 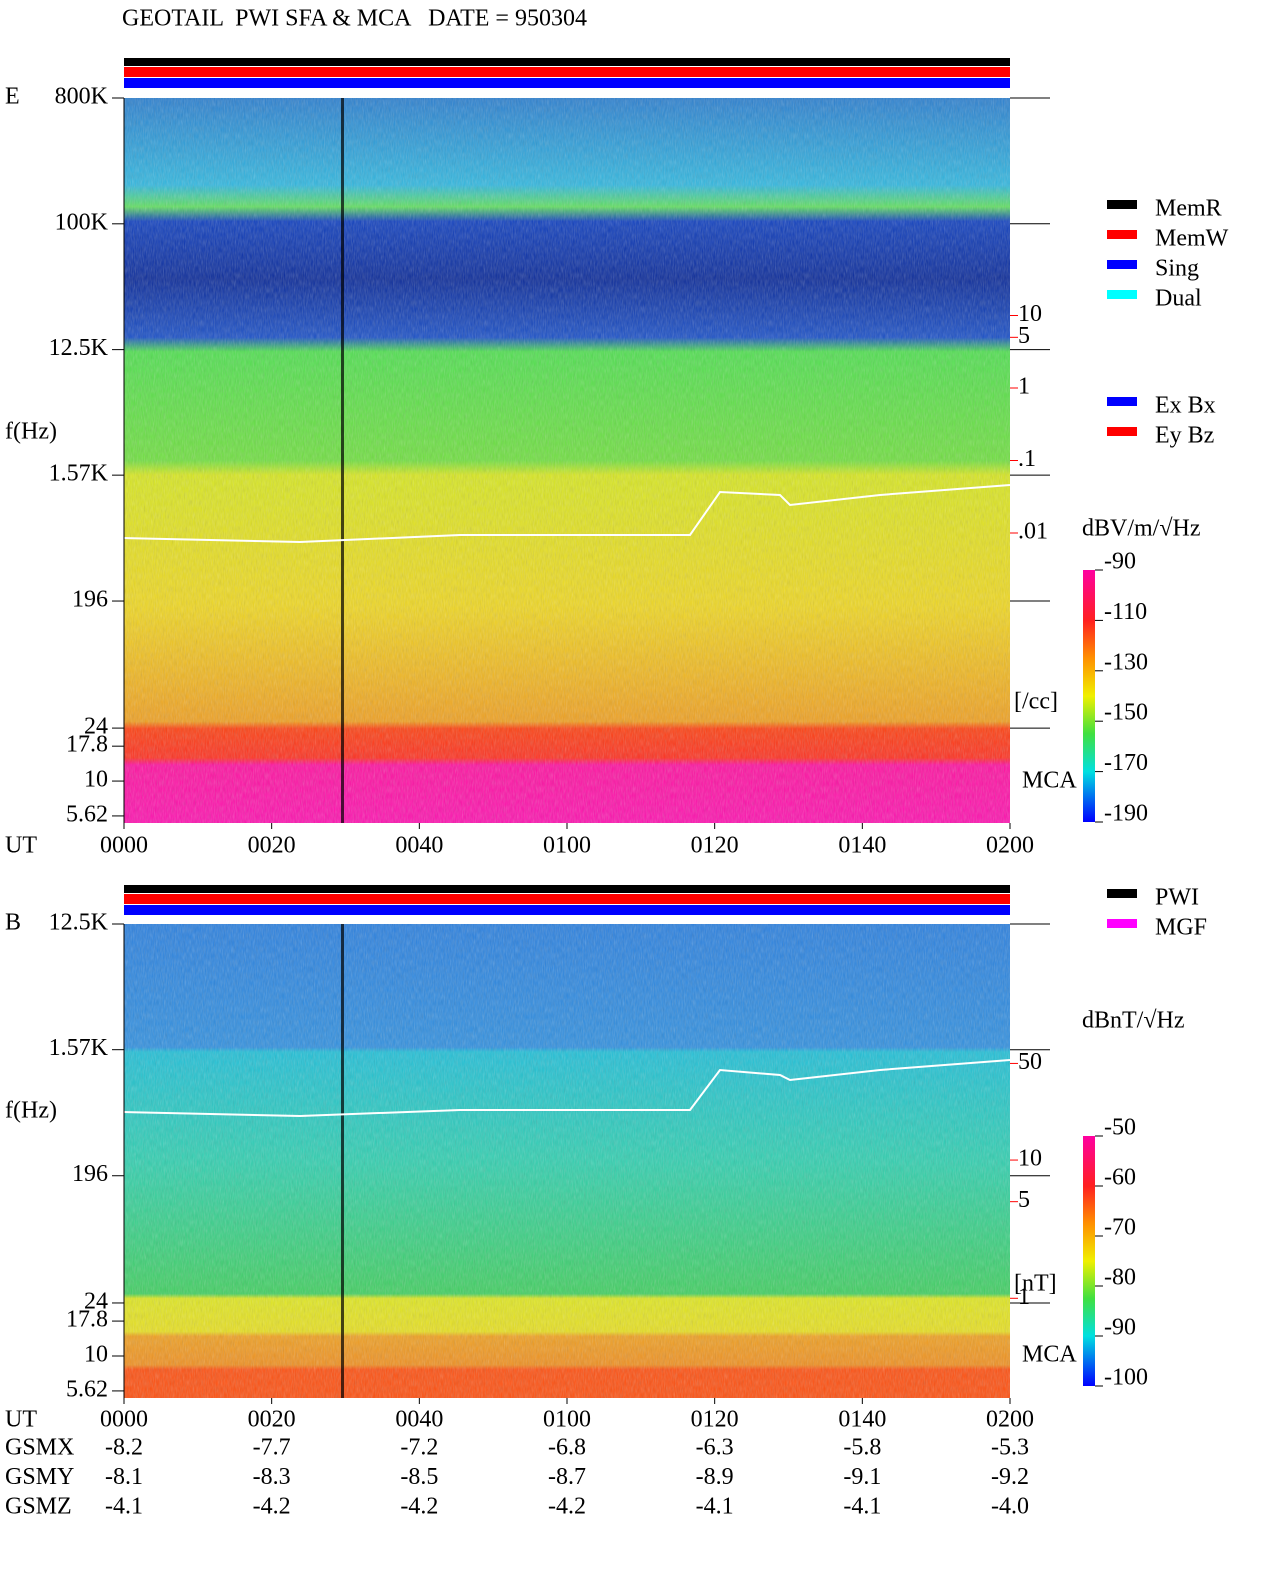 I want to click on colorbar-tick-label: -190, so click(x=1126, y=814).